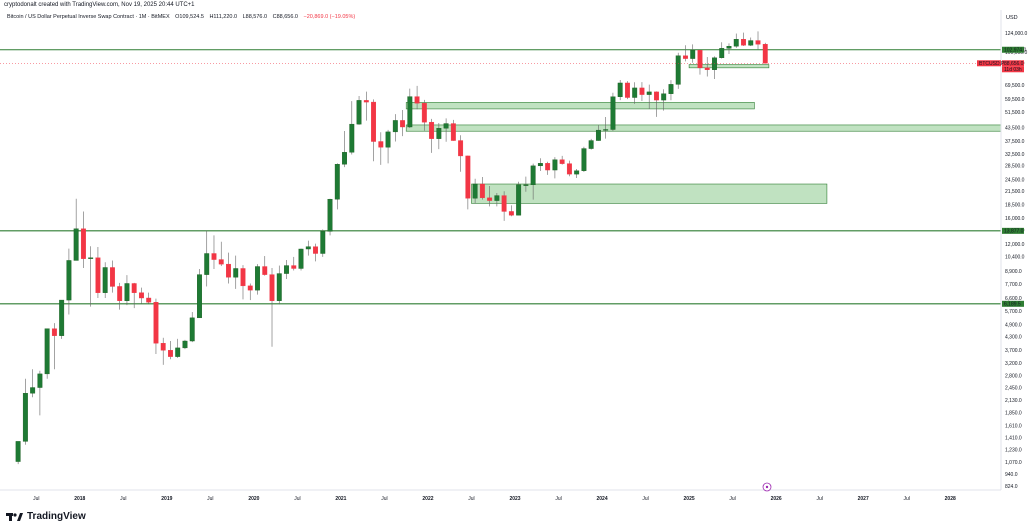  Describe the element at coordinates (1013, 426) in the screenshot. I see `price-tick-label: 1,610.0` at that location.